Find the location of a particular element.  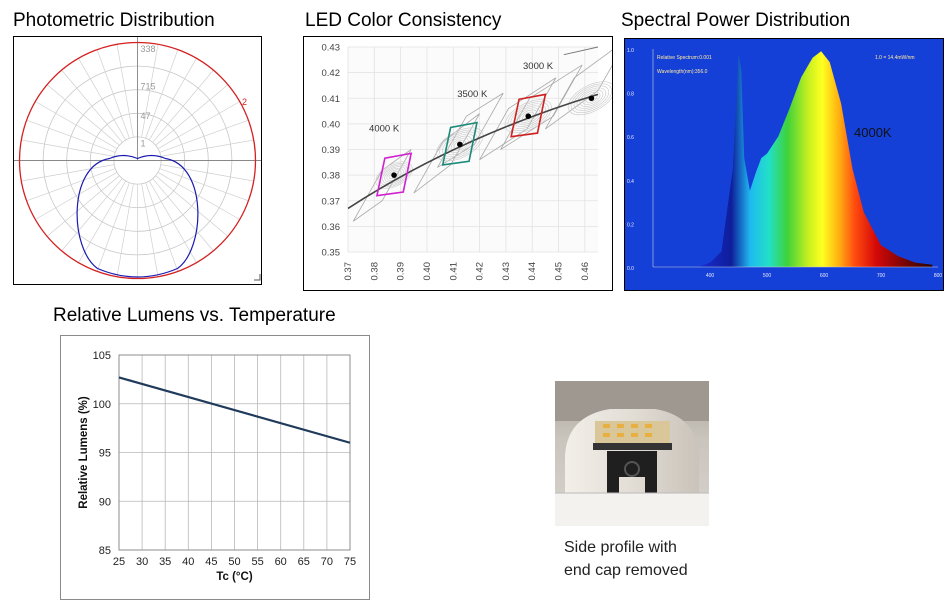

cct-annotation: 3500 K is located at coordinates (472, 94).